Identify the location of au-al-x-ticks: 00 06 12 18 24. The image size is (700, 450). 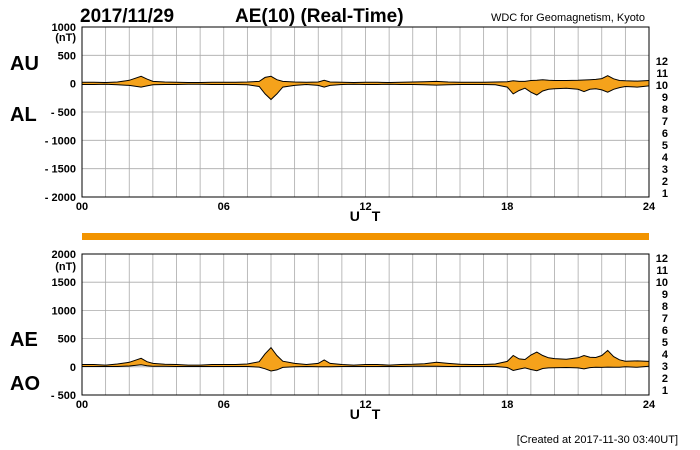
(366, 207).